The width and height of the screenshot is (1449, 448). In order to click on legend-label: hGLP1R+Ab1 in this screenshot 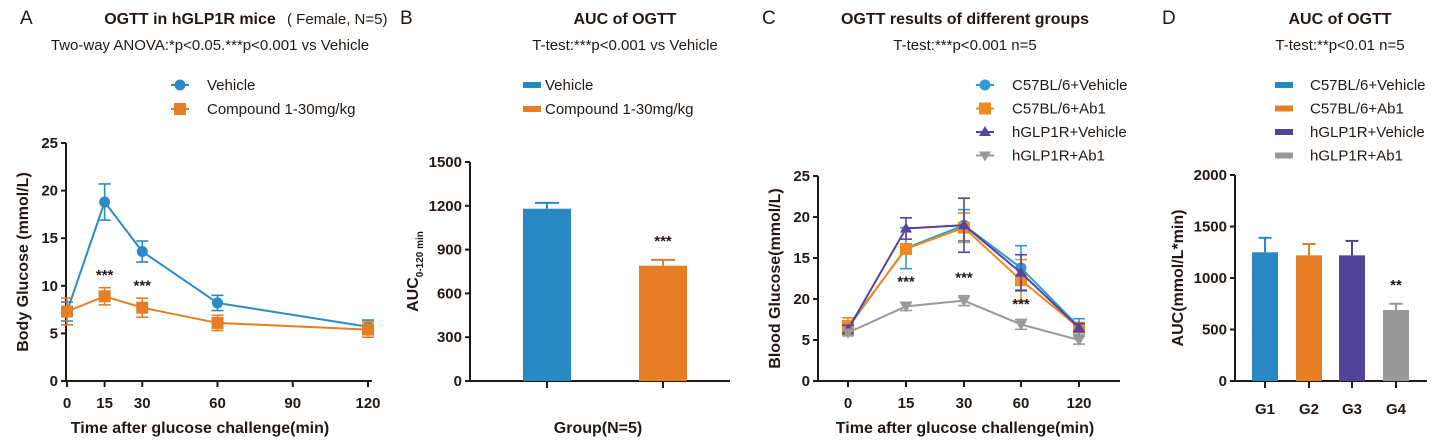, I will do `click(1058, 156)`.